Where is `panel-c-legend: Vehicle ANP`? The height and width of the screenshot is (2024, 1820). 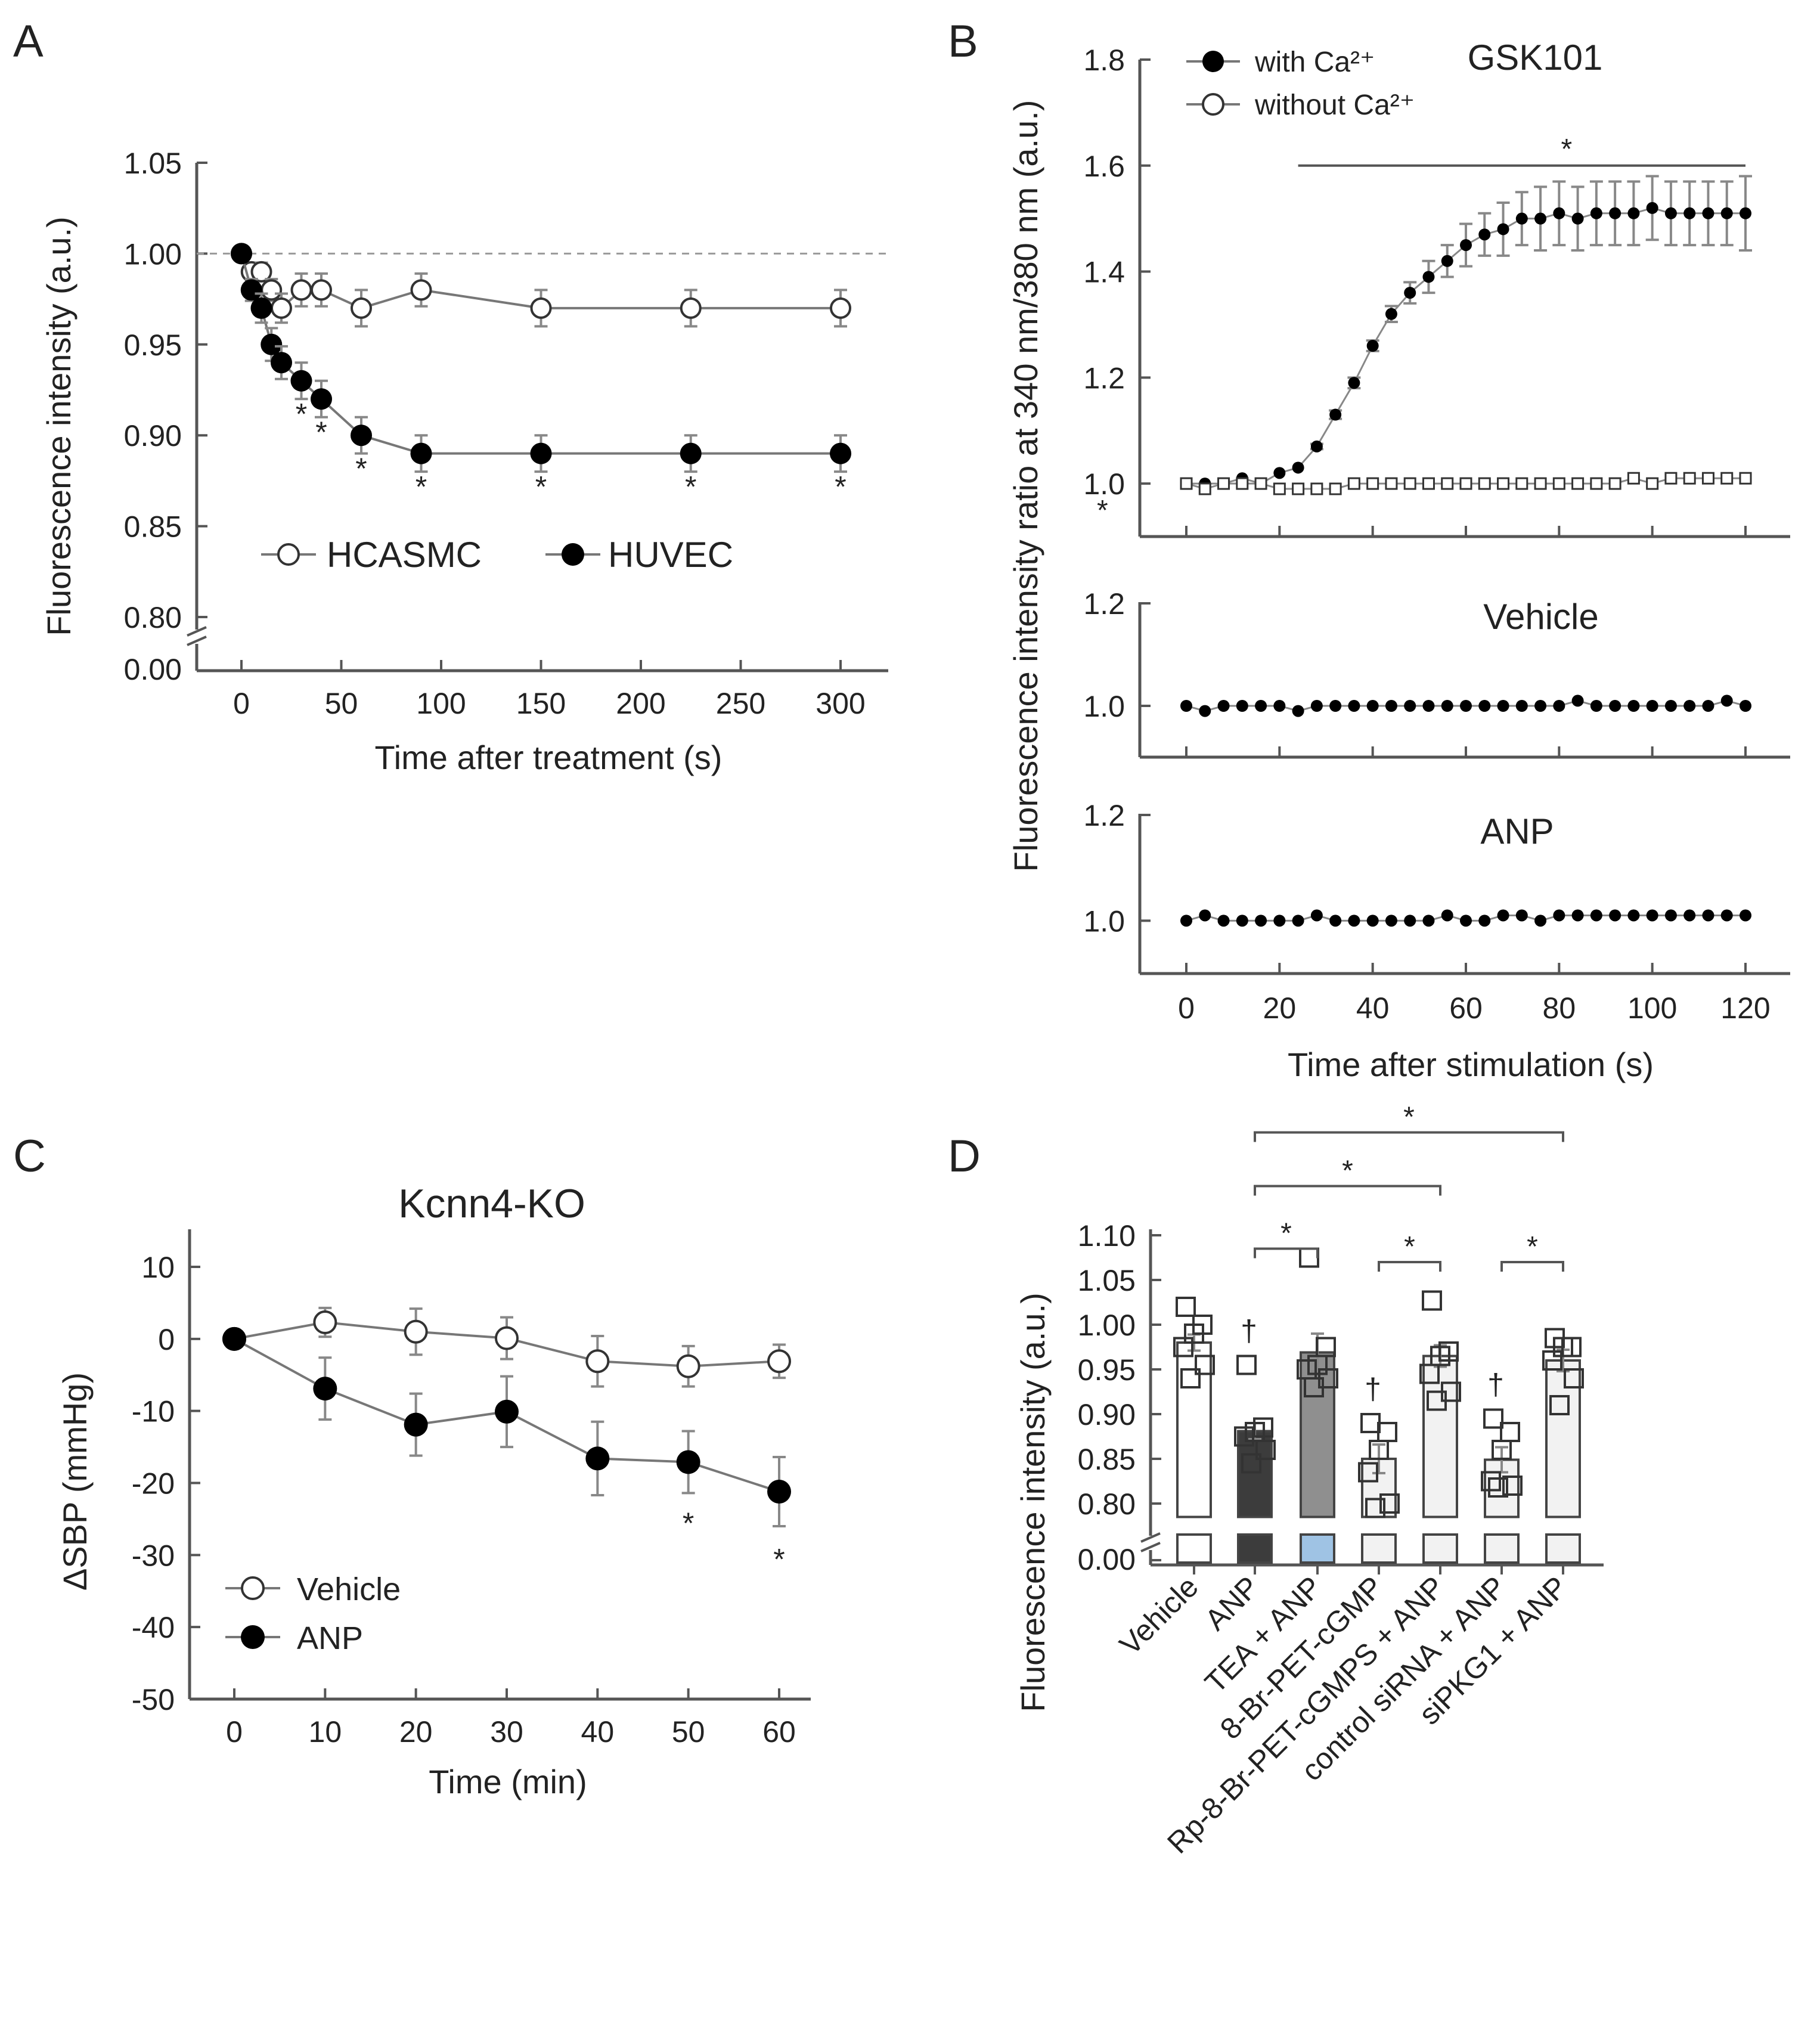 panel-c-legend: Vehicle ANP is located at coordinates (313, 1614).